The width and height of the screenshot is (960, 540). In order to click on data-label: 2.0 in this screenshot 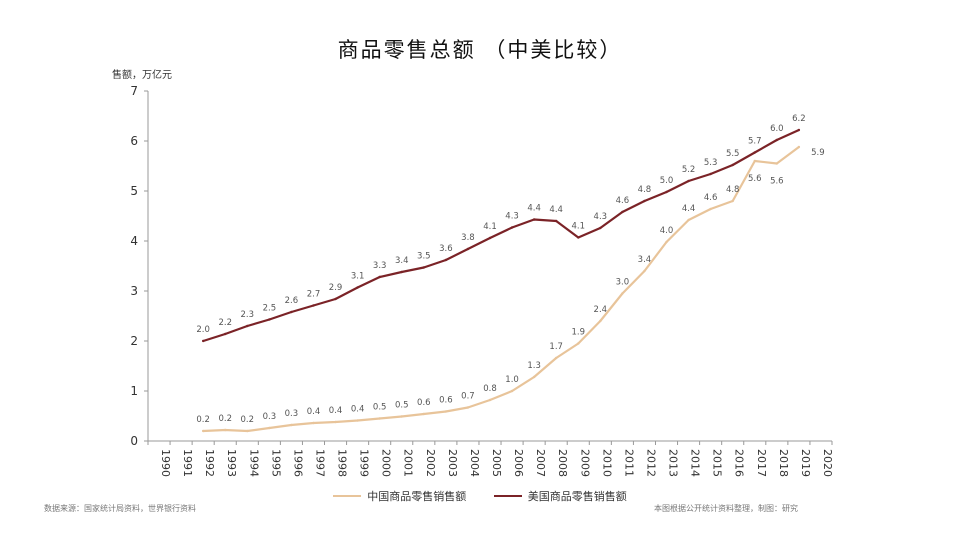, I will do `click(203, 330)`.